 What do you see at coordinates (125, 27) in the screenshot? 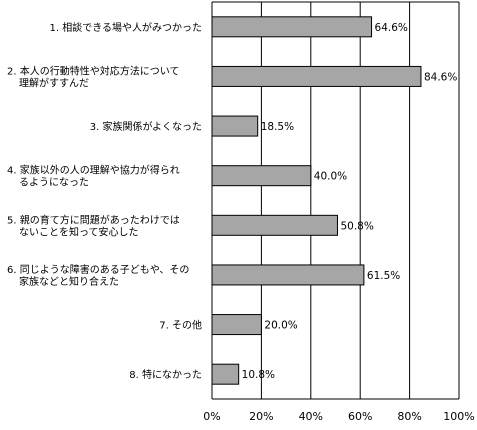
I see `category-label: 1. 相談できる場や人がみつかった` at bounding box center [125, 27].